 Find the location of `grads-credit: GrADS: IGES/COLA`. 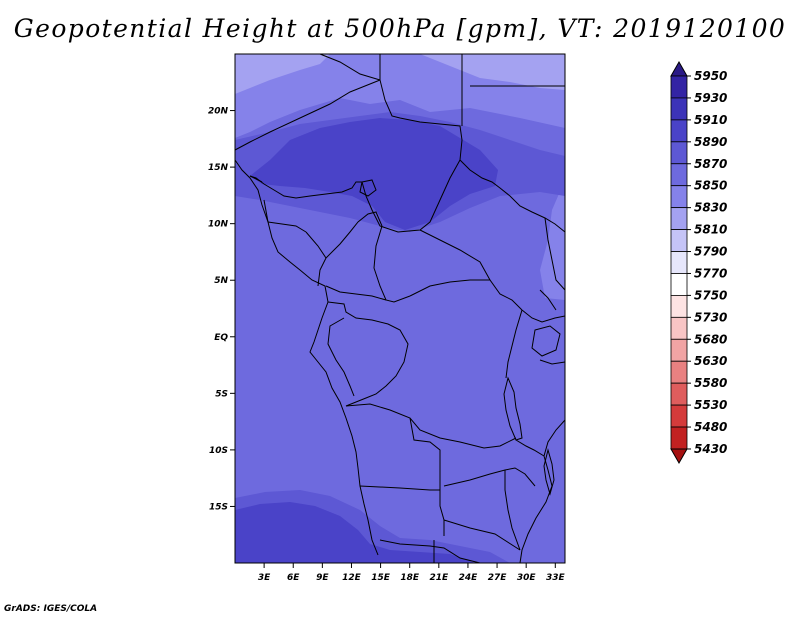

grads-credit: GrADS: IGES/COLA is located at coordinates (51, 609).